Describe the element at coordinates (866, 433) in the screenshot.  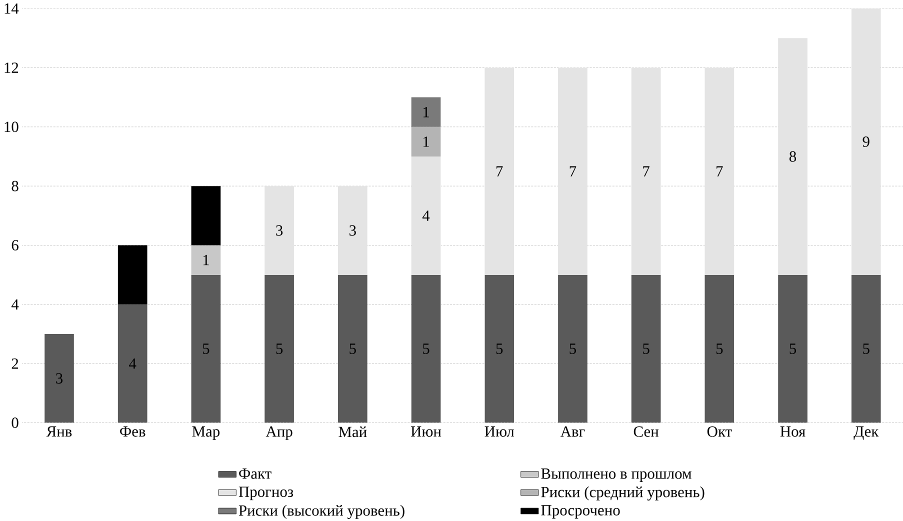
I see `x-tick-label: Дек` at that location.